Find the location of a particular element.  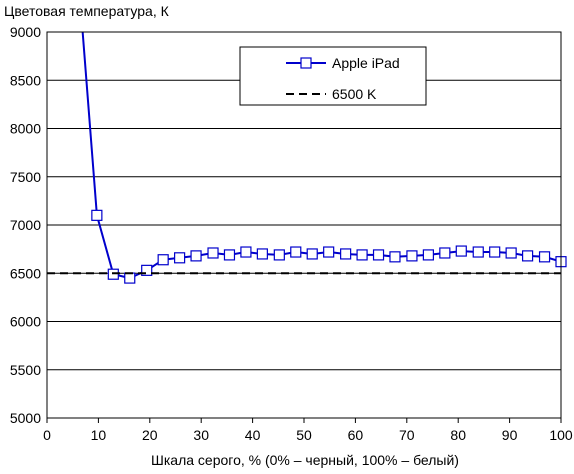

x-tick-label-100: 100 is located at coordinates (561, 435).